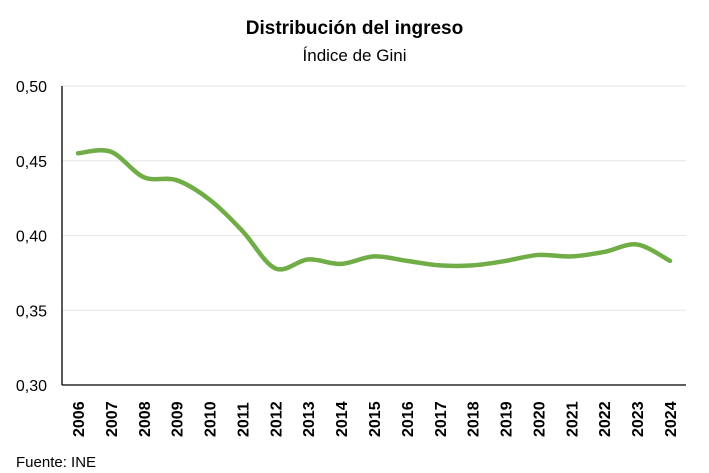 This screenshot has width=709, height=473. What do you see at coordinates (474, 419) in the screenshot?
I see `x-tick-label: 2018` at bounding box center [474, 419].